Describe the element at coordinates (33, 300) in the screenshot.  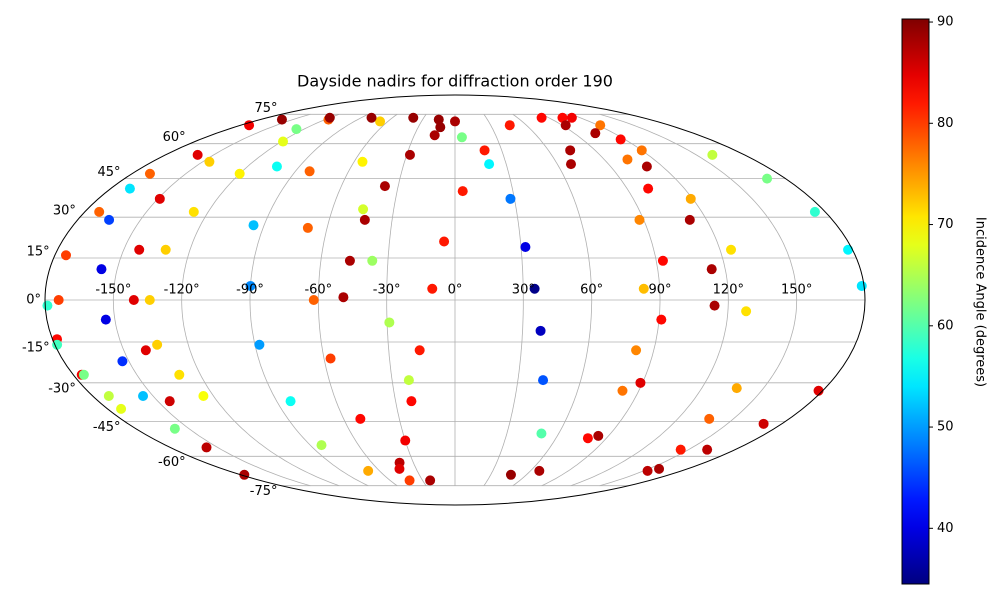
I see `y-tick-label: 0°` at that location.